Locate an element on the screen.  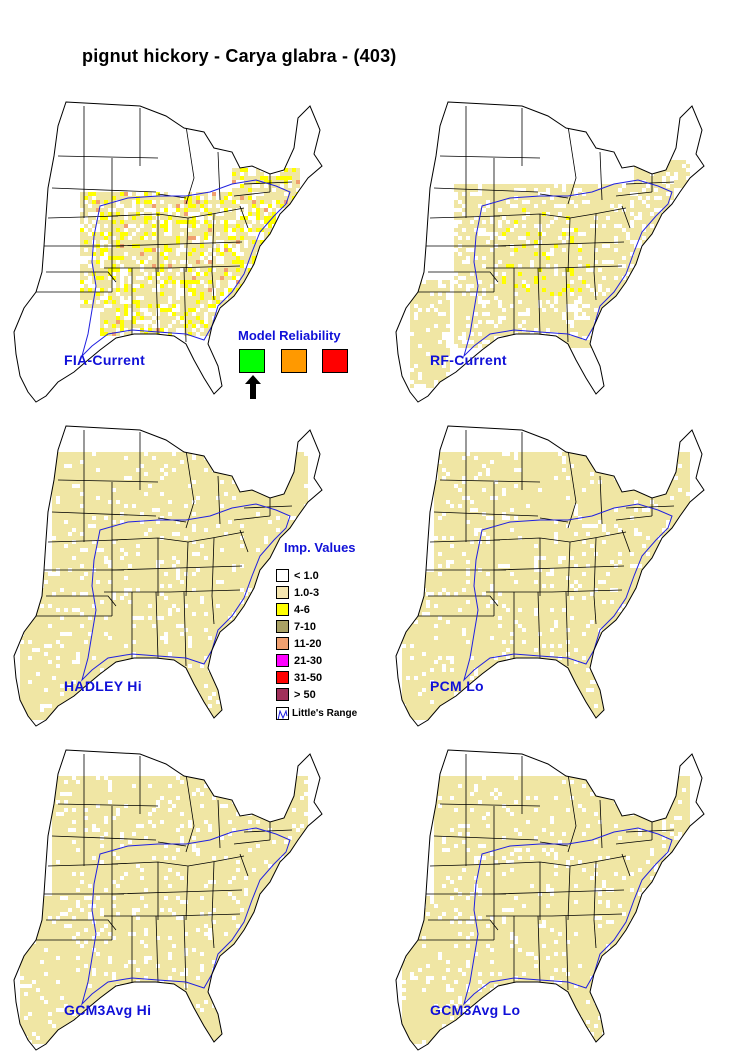
map-fia-current is located at coordinates (168, 252).